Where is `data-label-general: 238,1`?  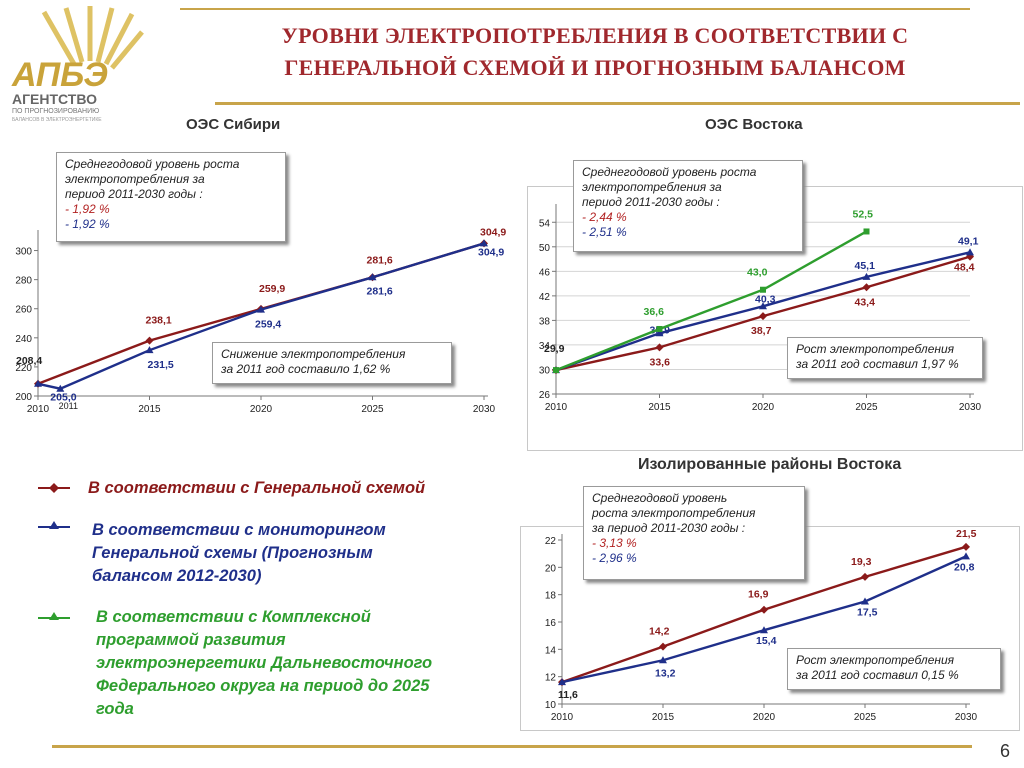
data-label-general: 238,1 is located at coordinates (159, 321).